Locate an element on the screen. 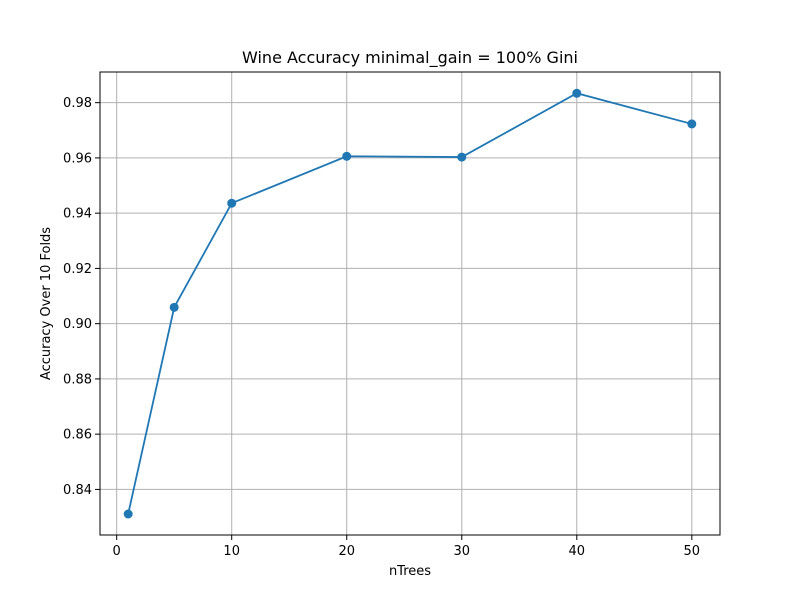 Image resolution: width=800 pixels, height=600 pixels. y-tick-label: 0.94 is located at coordinates (77, 214).